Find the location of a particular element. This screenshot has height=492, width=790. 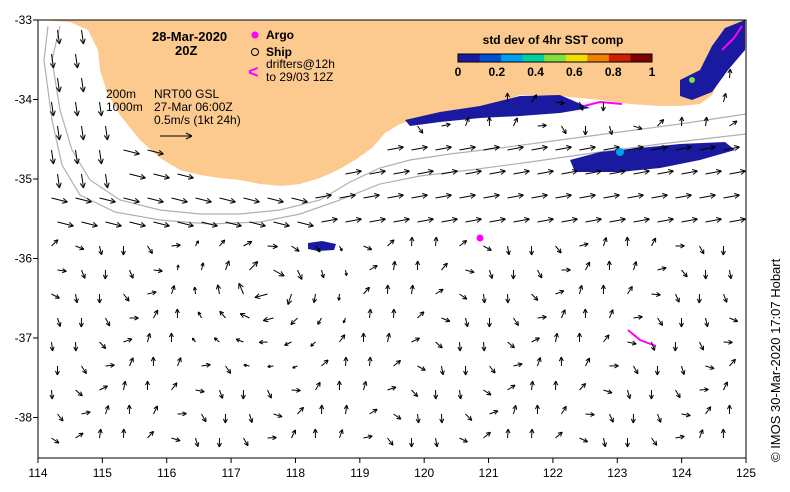

argo-float-marker is located at coordinates (480, 238).